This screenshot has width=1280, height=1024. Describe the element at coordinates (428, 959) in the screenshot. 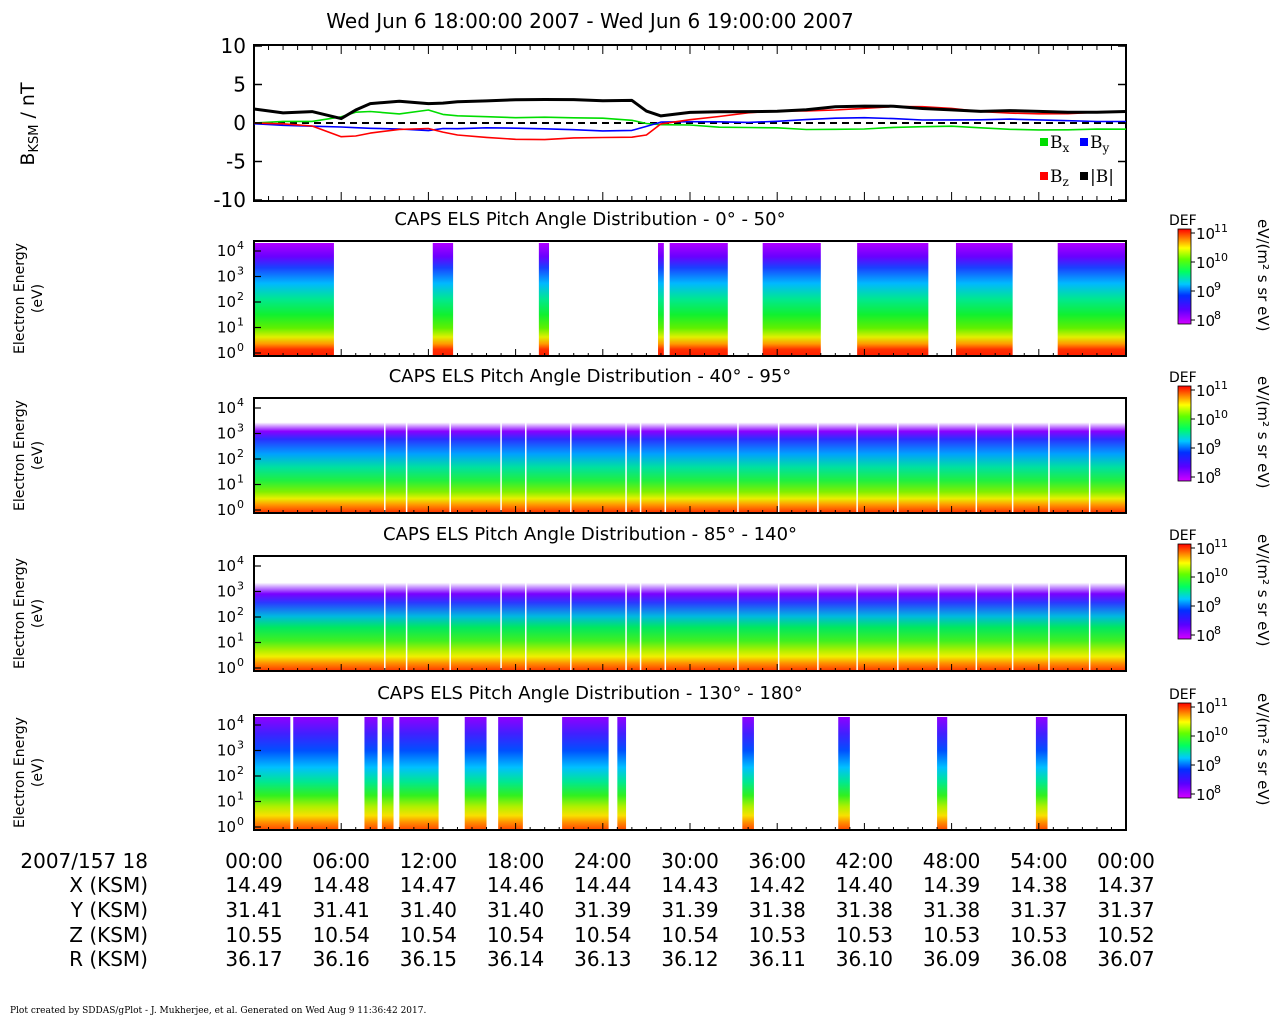

I see `ephemeris-value: 36.15` at that location.